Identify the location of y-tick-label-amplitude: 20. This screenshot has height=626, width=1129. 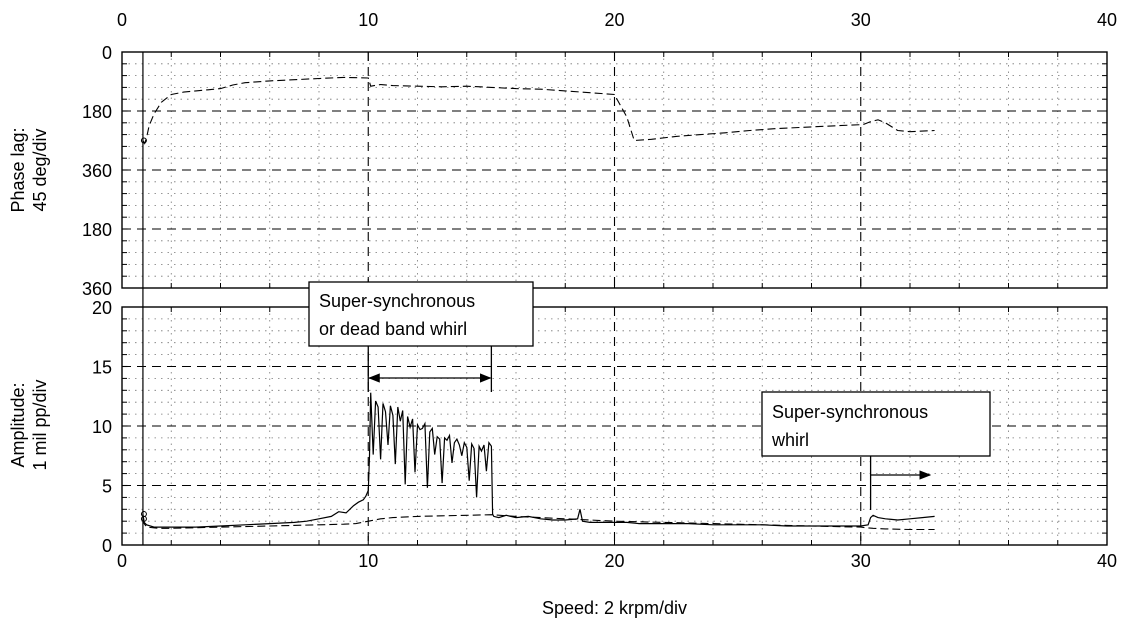
(102, 308).